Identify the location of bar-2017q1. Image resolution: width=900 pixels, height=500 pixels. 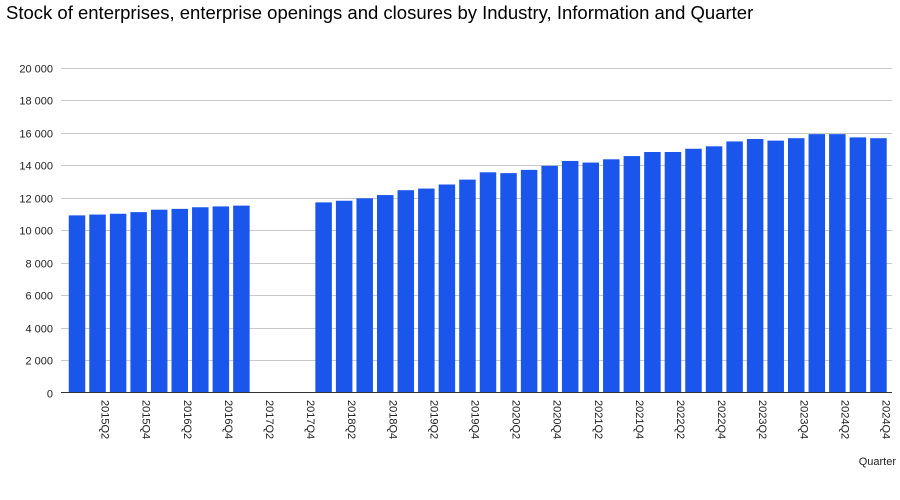
(241, 299).